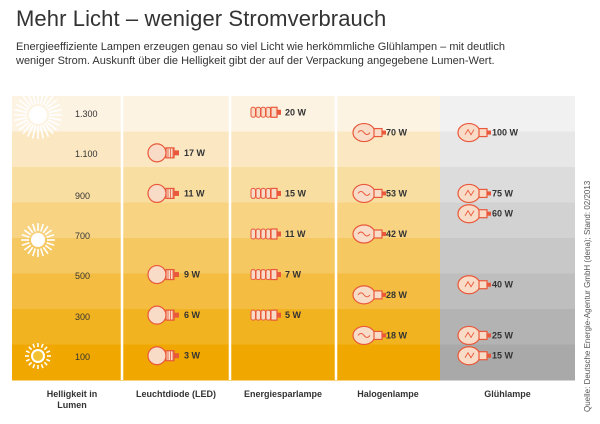  I want to click on lumen-tick-label: 1.100, so click(86, 154).